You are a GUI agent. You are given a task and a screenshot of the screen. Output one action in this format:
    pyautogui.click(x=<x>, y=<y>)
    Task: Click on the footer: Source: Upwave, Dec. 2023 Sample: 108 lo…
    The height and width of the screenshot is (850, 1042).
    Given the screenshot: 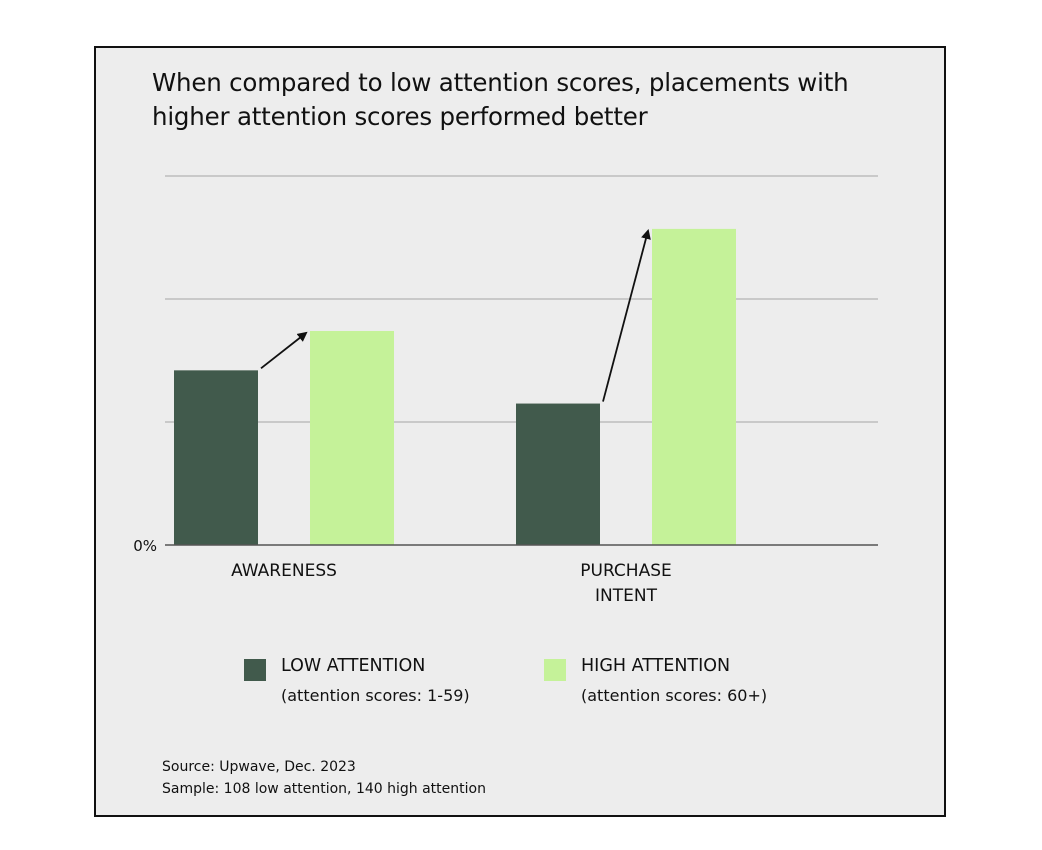 What is the action you would take?
    pyautogui.click(x=324, y=778)
    